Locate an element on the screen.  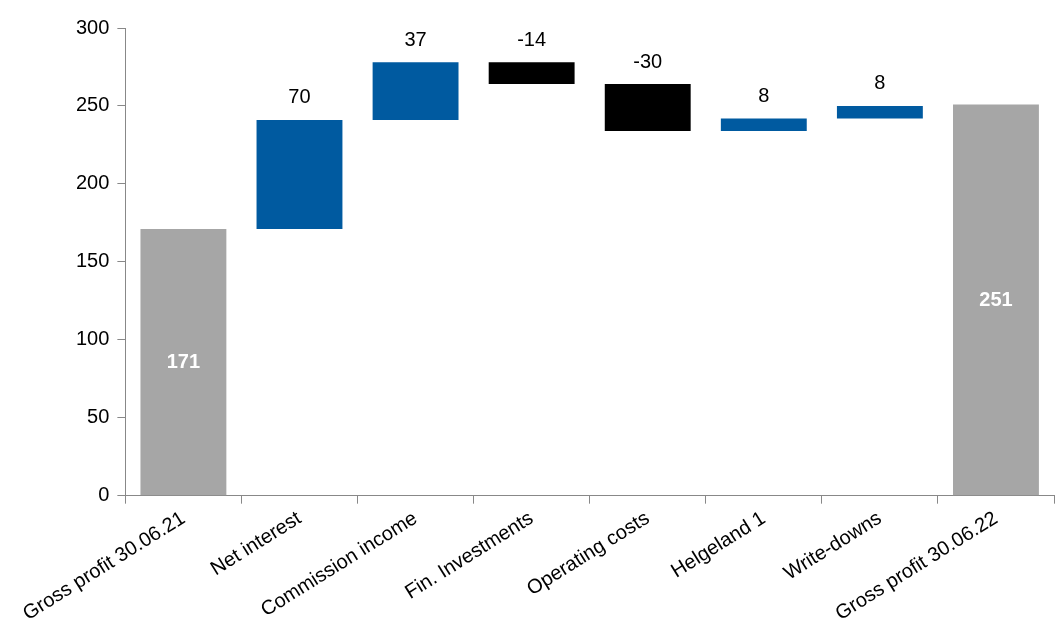
data-label: -14 is located at coordinates (532, 38).